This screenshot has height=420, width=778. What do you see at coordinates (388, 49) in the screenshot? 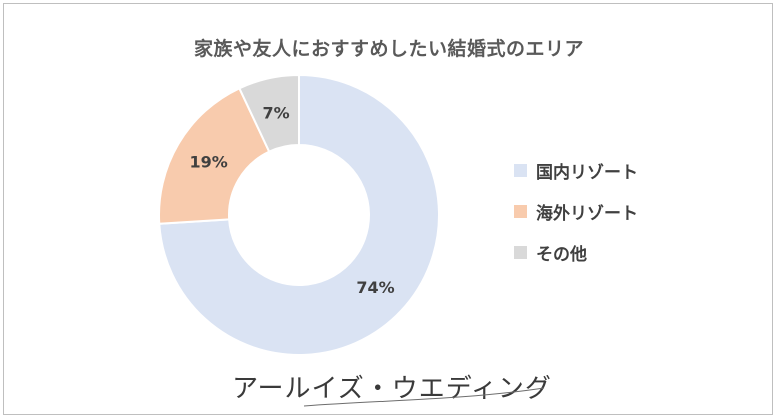
I see `chart-title: 家族や友人におすすめしたい結婚式のエリア` at bounding box center [388, 49].